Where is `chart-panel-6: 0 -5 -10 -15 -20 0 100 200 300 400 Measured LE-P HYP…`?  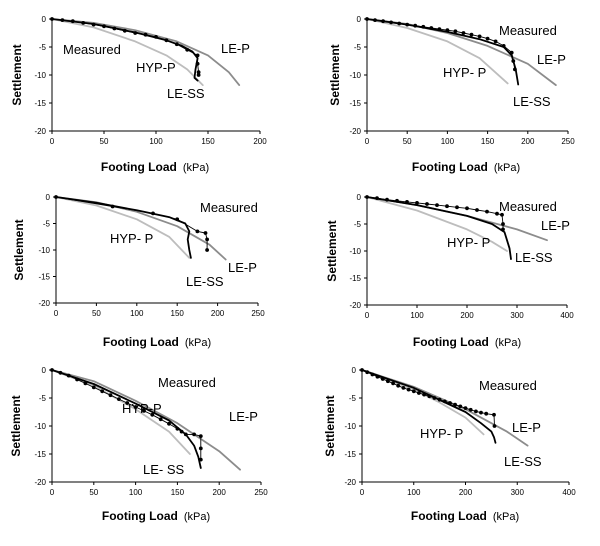
chart-panel-6: 0 -5 -10 -15 -20 0 100 200 300 400 Measured LE-P HYP… is located at coordinates (449, 444).